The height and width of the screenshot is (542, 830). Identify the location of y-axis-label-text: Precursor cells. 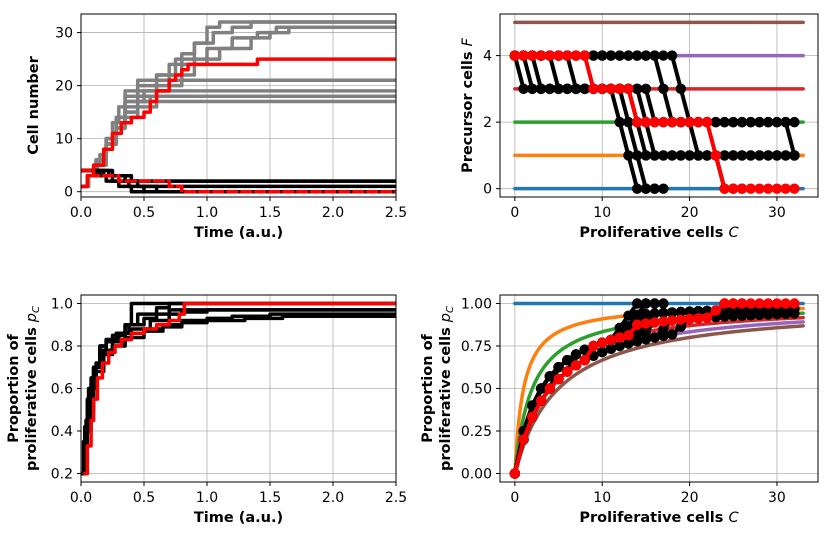
(468, 109).